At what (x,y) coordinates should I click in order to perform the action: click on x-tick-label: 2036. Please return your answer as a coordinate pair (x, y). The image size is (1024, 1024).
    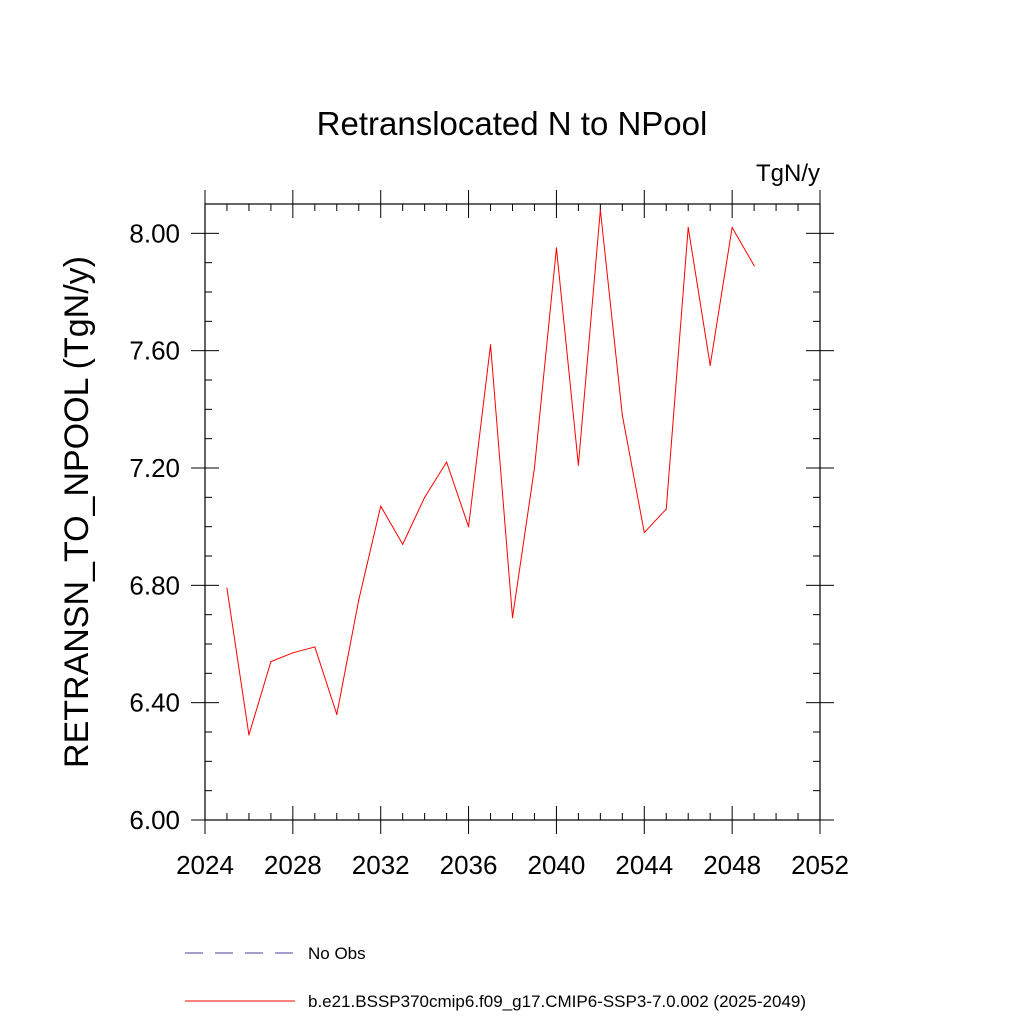
    Looking at the image, I should click on (469, 865).